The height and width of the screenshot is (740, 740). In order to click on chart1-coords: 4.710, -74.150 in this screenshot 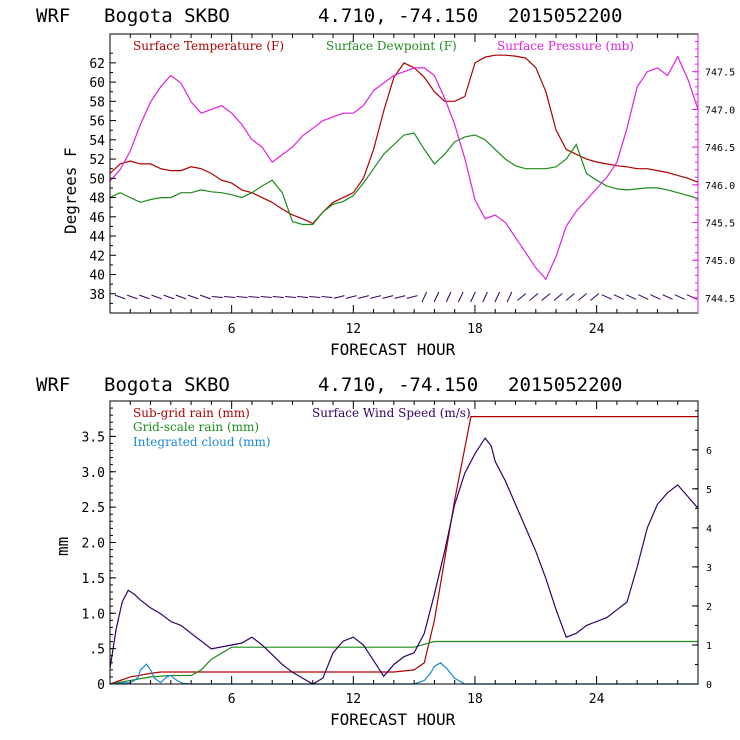, I will do `click(398, 16)`.